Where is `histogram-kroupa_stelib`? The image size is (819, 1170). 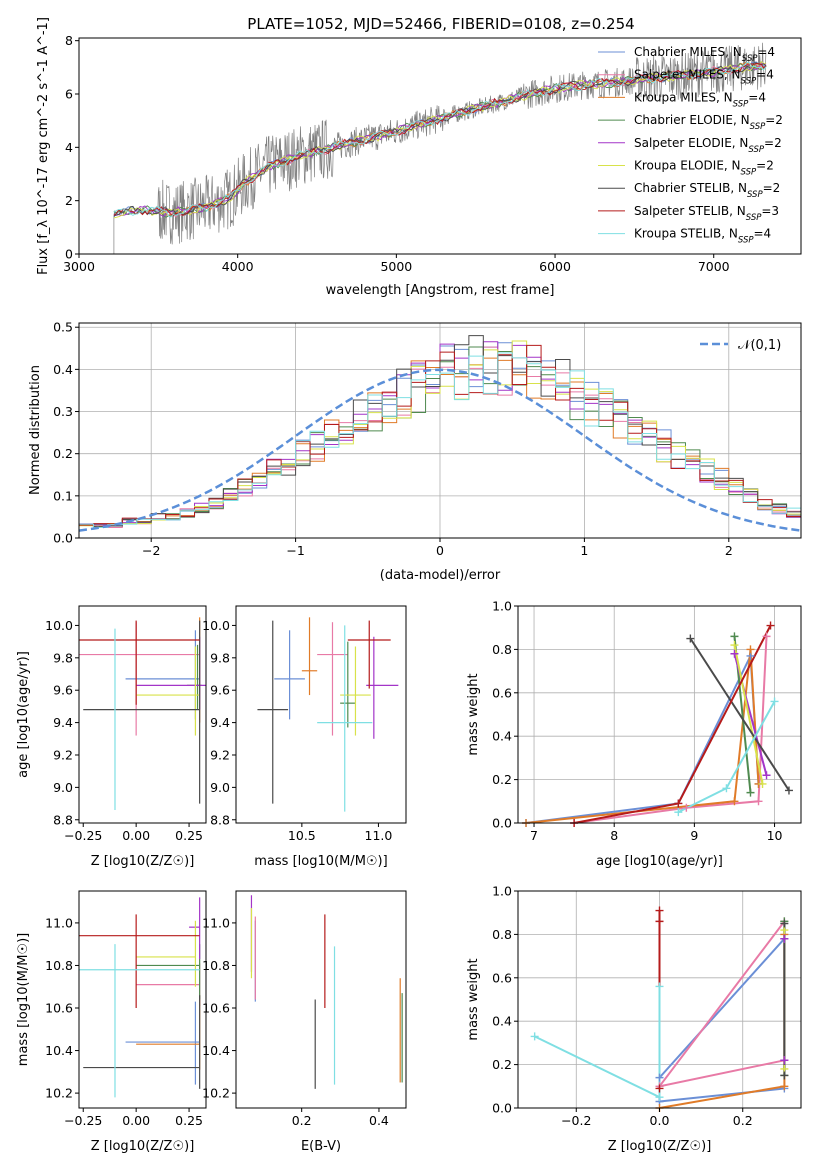
histogram-kroupa_stelib is located at coordinates (440, 440).